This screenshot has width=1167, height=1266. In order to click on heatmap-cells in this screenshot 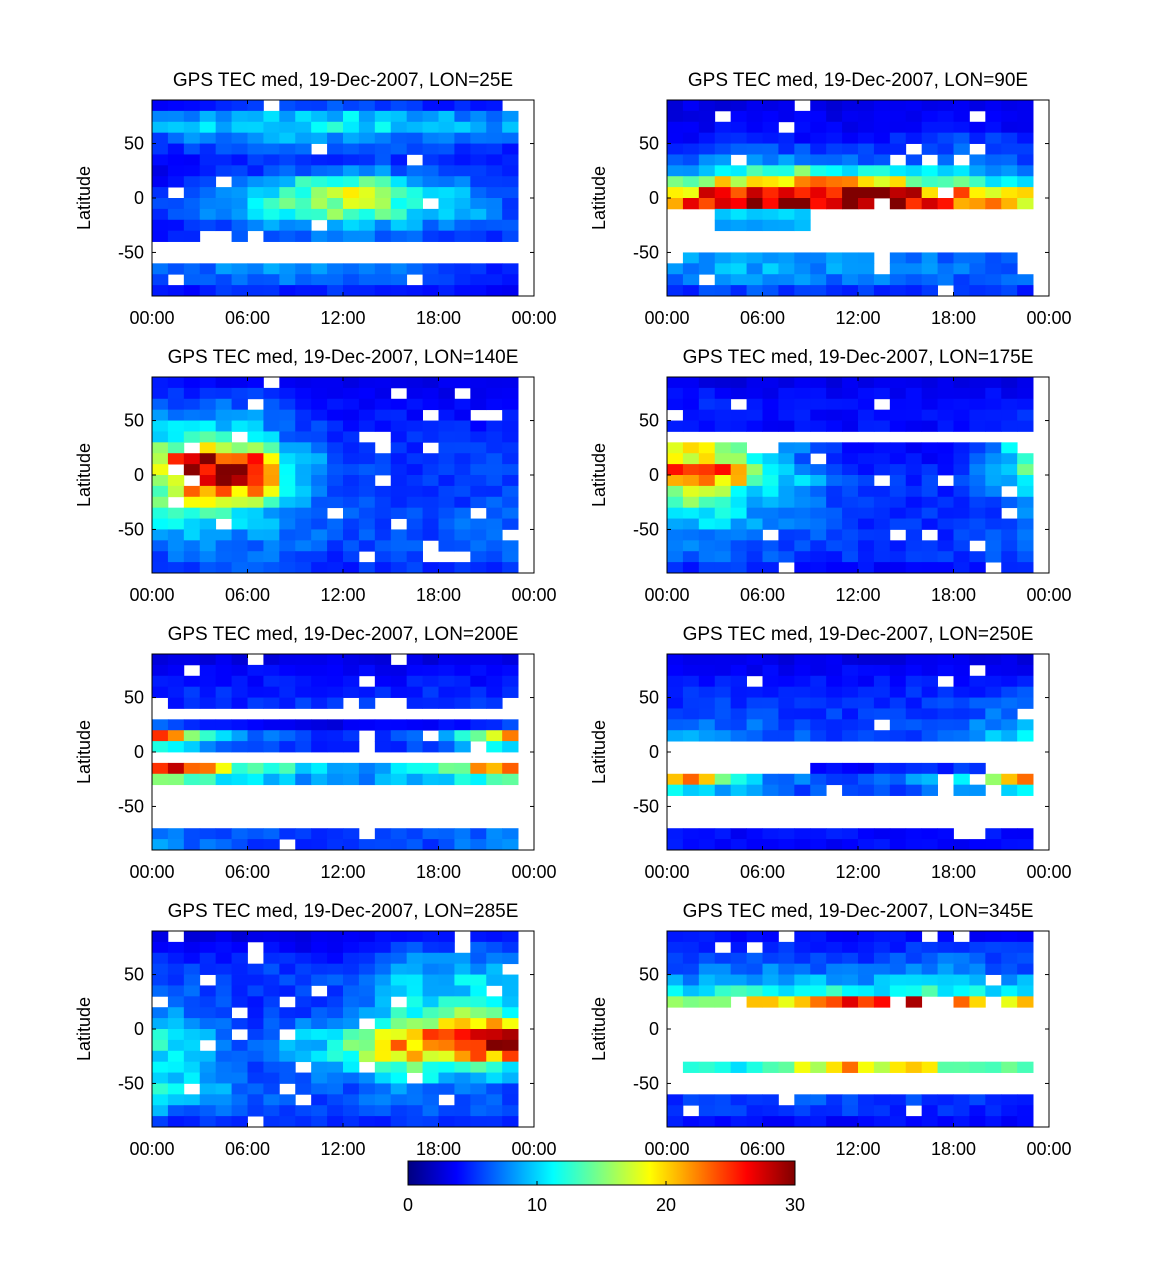, I will do `click(850, 752)`.